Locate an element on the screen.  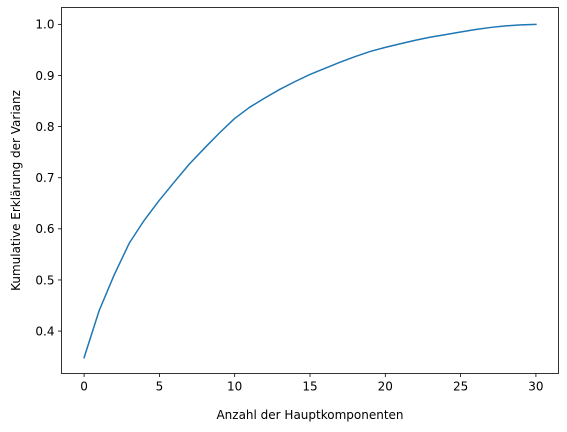
y-axis-ticks: 0.4 0.5 0.6 0.7 0.8 0.9 1.0 is located at coordinates (48, 178).